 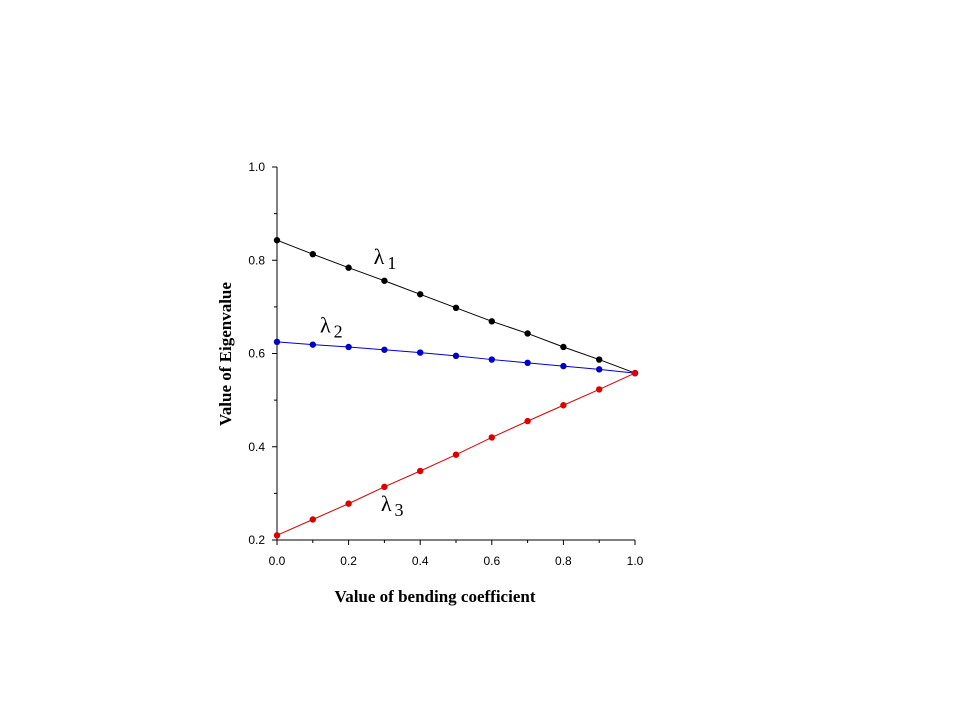 I want to click on x-axis-title: Value of bending coefficient, so click(x=434, y=596).